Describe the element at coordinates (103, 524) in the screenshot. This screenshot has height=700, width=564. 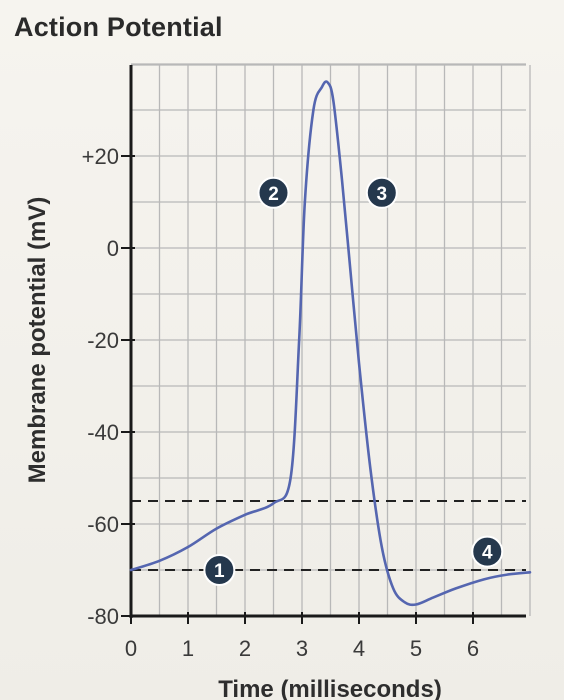
I see `y-tick-label: -60` at that location.